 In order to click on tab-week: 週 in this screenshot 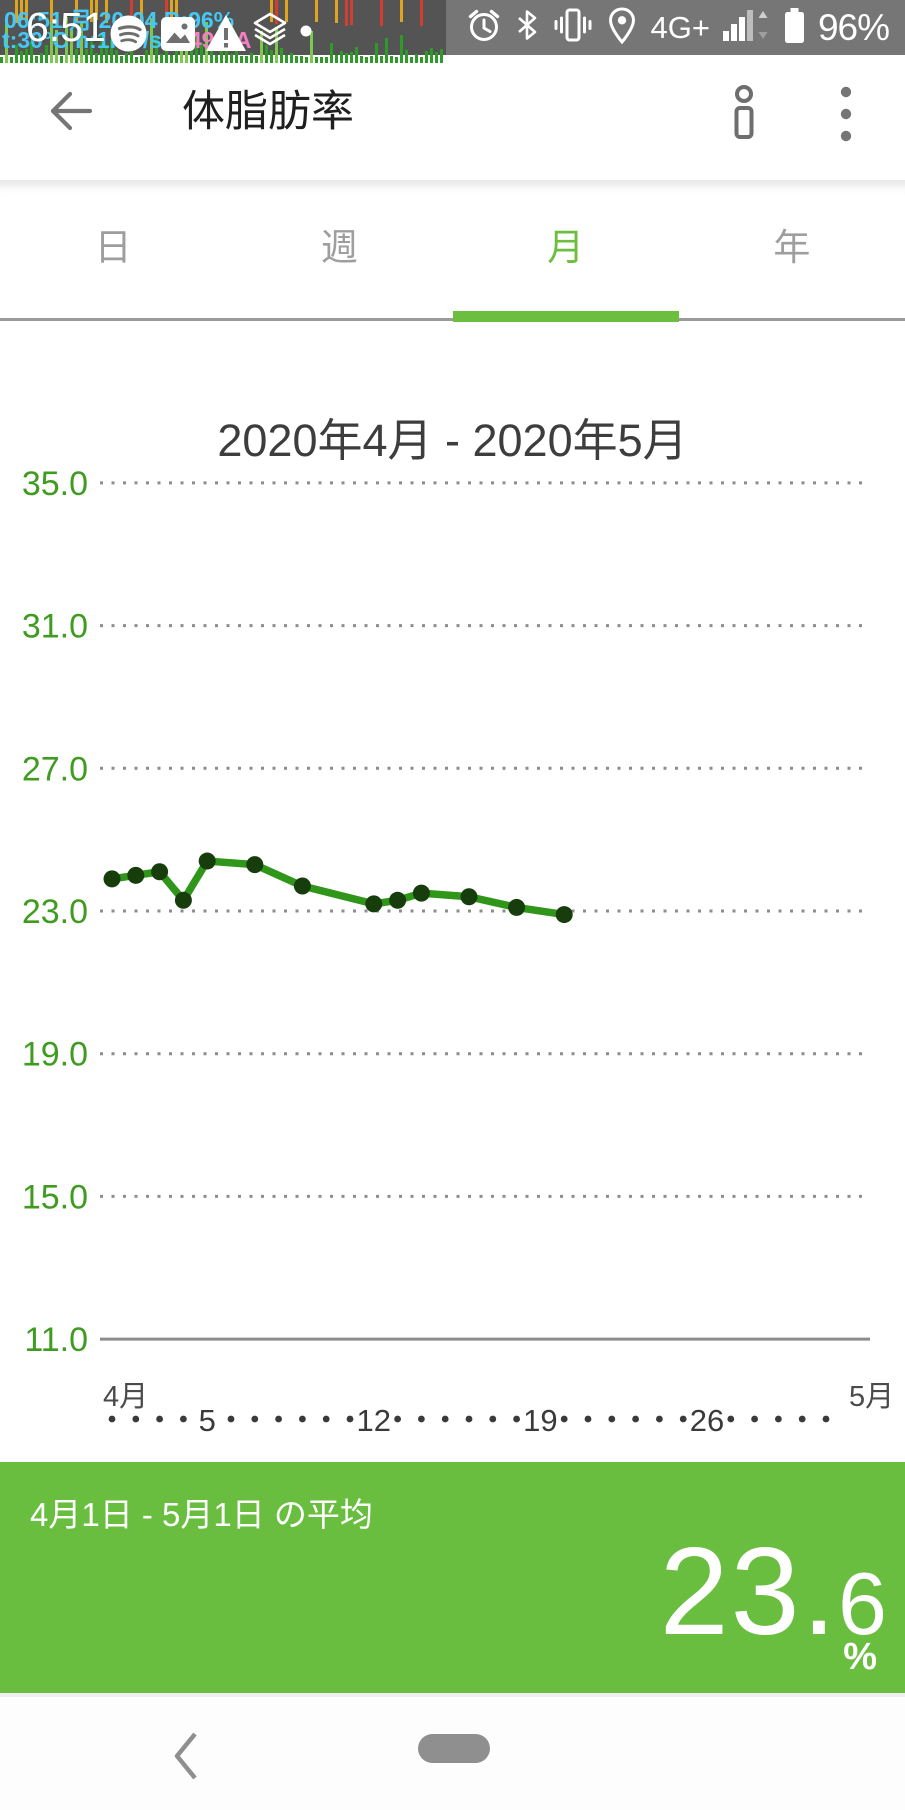, I will do `click(339, 247)`.